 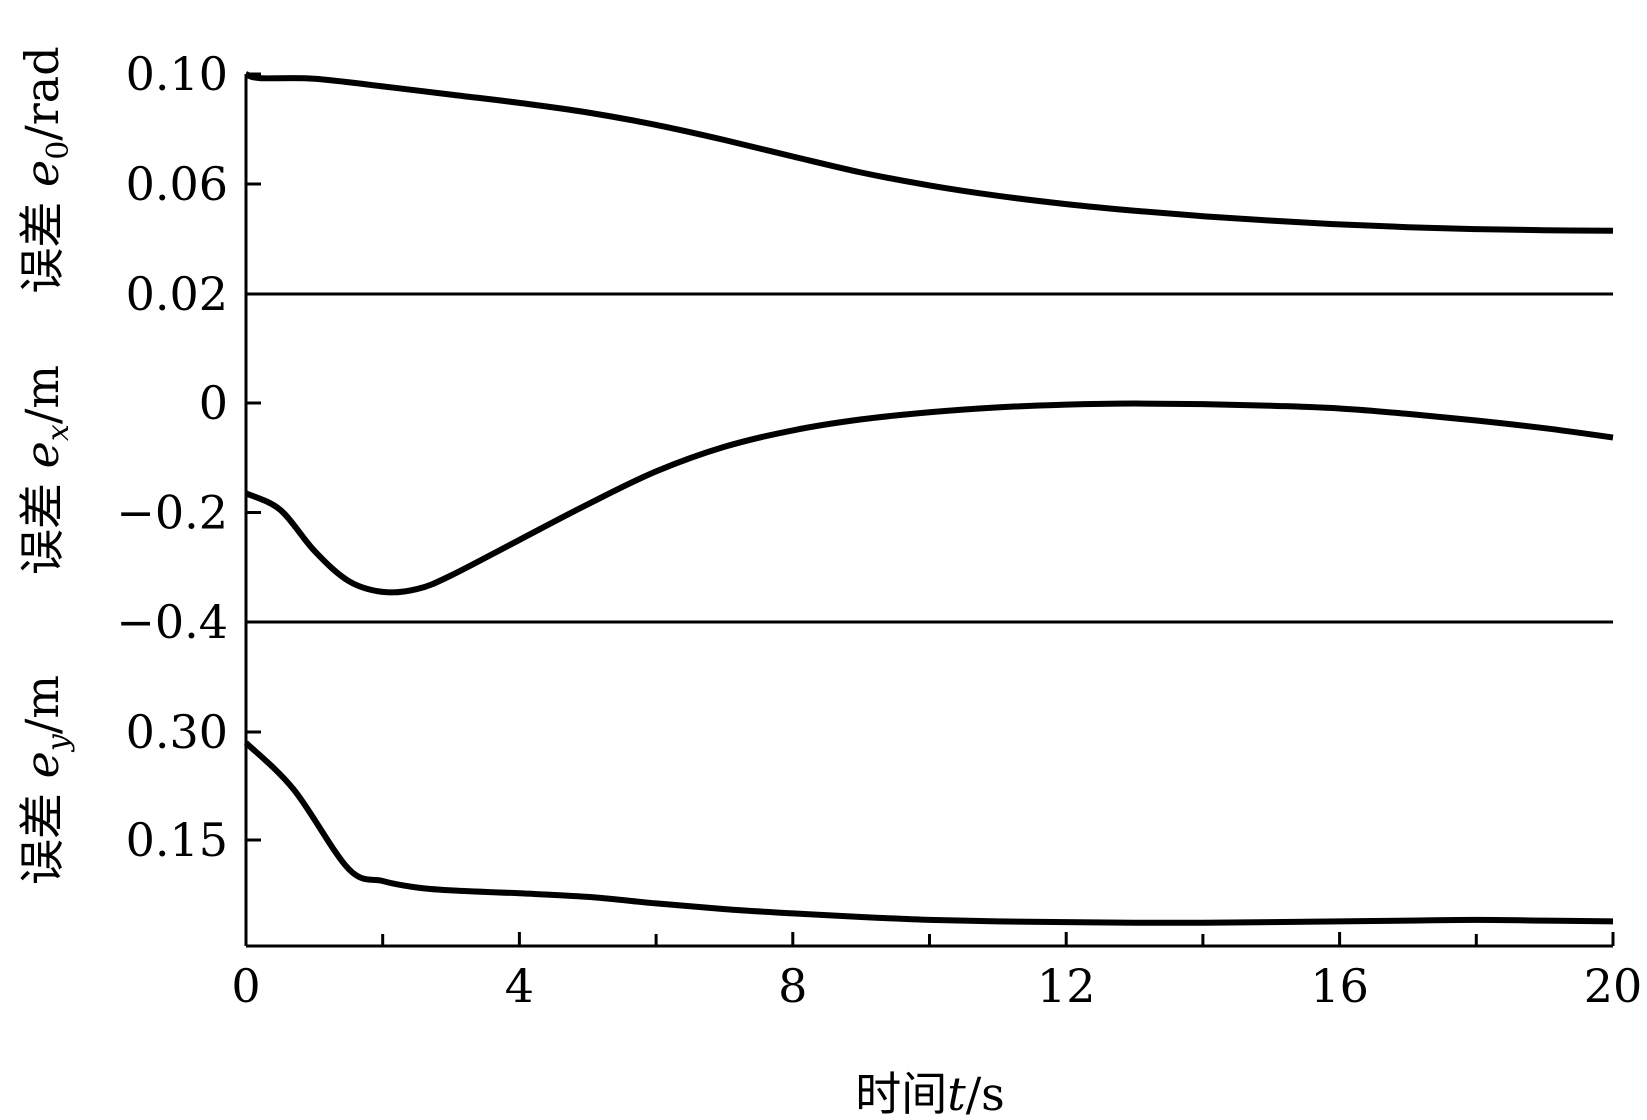 What do you see at coordinates (985, 1093) in the screenshot?
I see `x-axis-title-unit: /s` at bounding box center [985, 1093].